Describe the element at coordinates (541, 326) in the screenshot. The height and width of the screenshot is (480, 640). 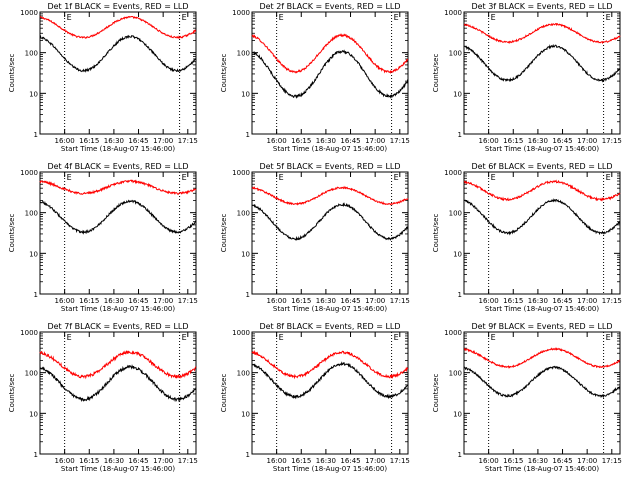
I see `panel-title: Det 9f BLACK = Events, RED = LLD` at that location.